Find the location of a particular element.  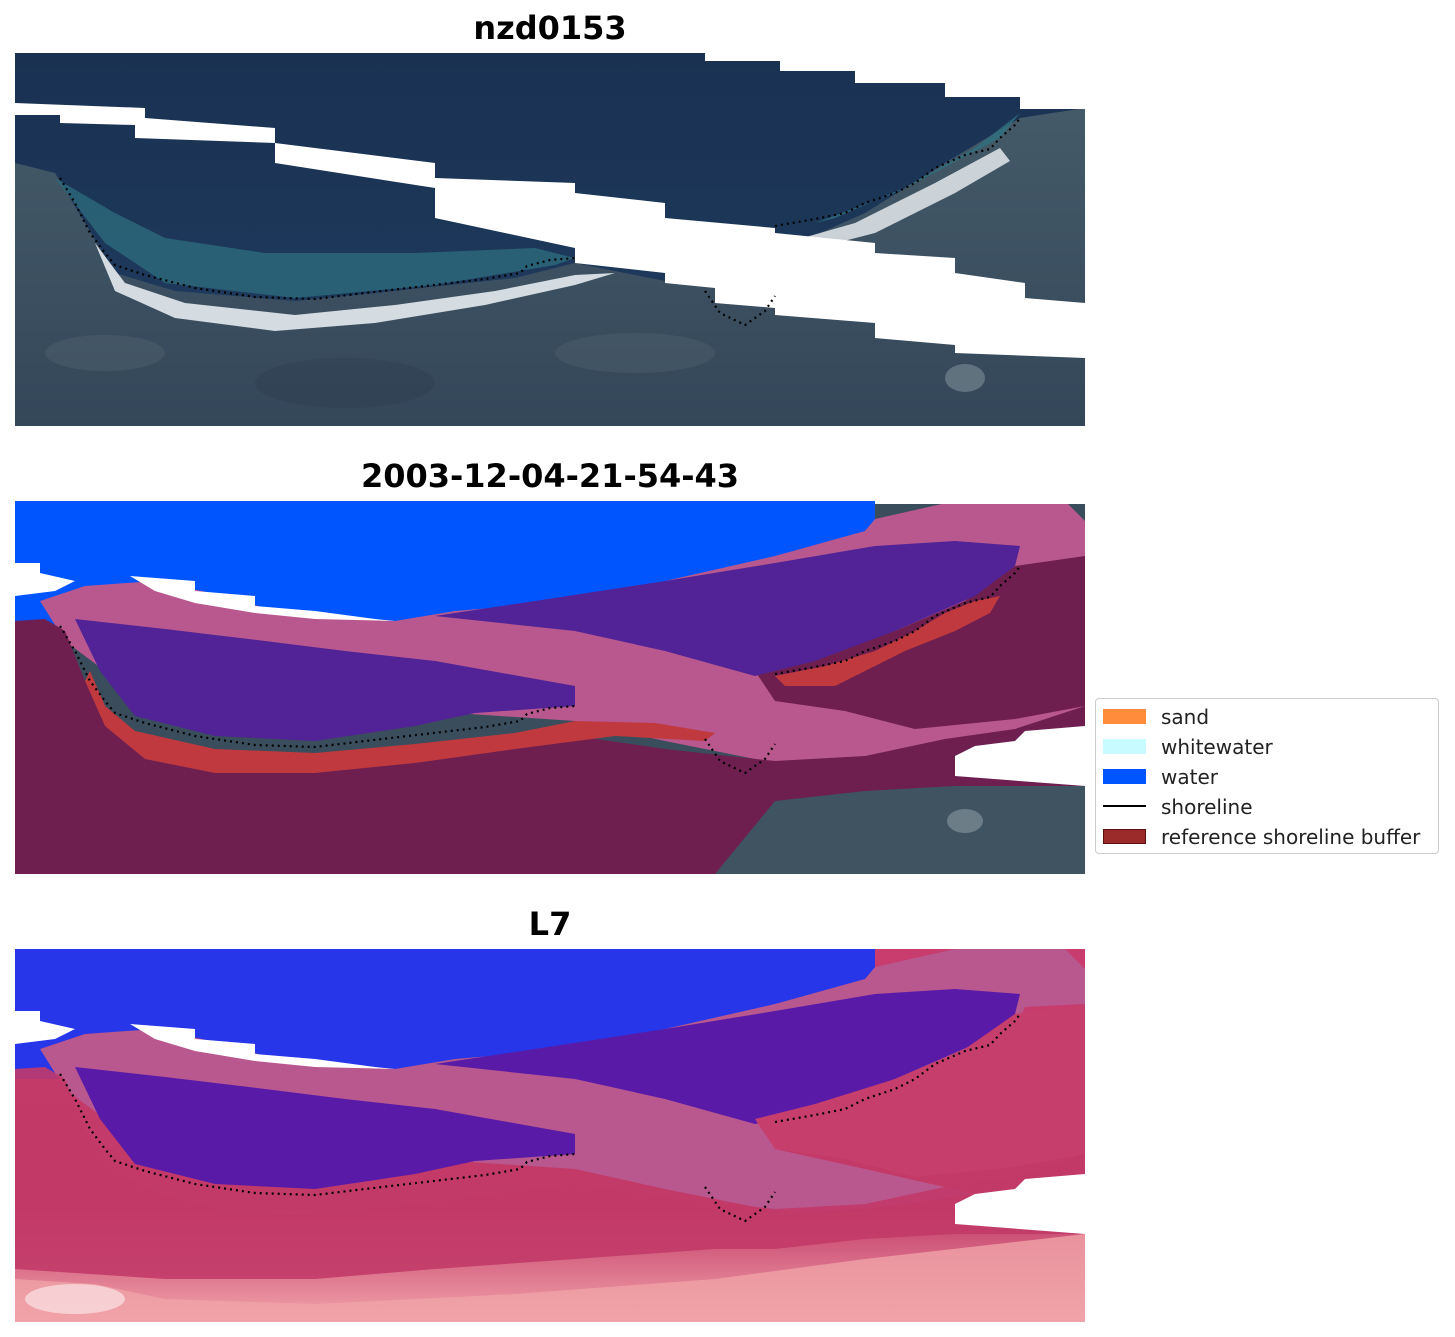

shoreline-line-swatch is located at coordinates (1124, 806).